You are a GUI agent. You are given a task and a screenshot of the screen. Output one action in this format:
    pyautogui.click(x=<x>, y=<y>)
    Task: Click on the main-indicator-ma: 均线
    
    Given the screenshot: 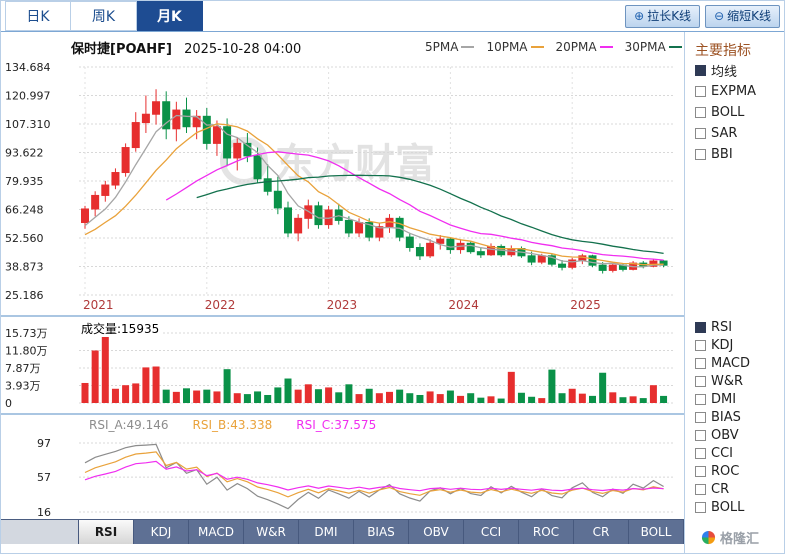 What is the action you would take?
    pyautogui.click(x=739, y=70)
    